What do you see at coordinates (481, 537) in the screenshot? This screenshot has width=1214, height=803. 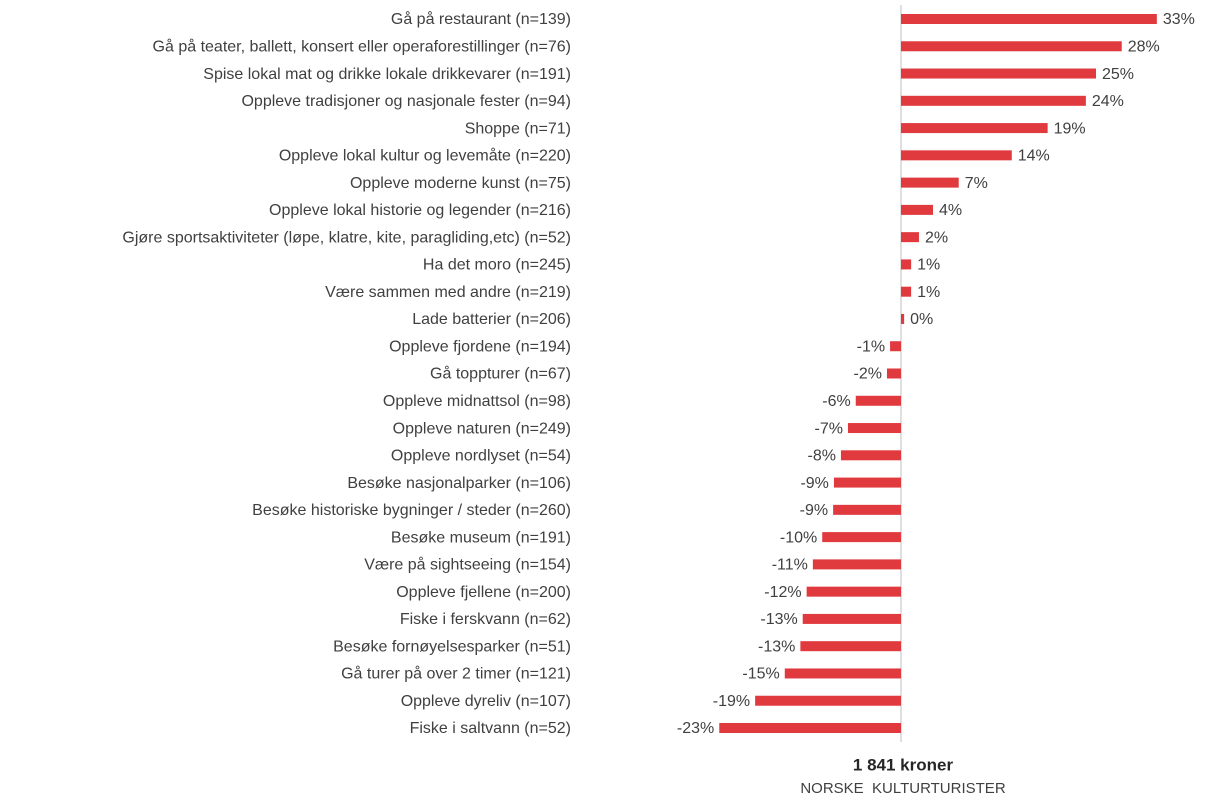 I see `category-label: Besøke museum (n=191)` at bounding box center [481, 537].